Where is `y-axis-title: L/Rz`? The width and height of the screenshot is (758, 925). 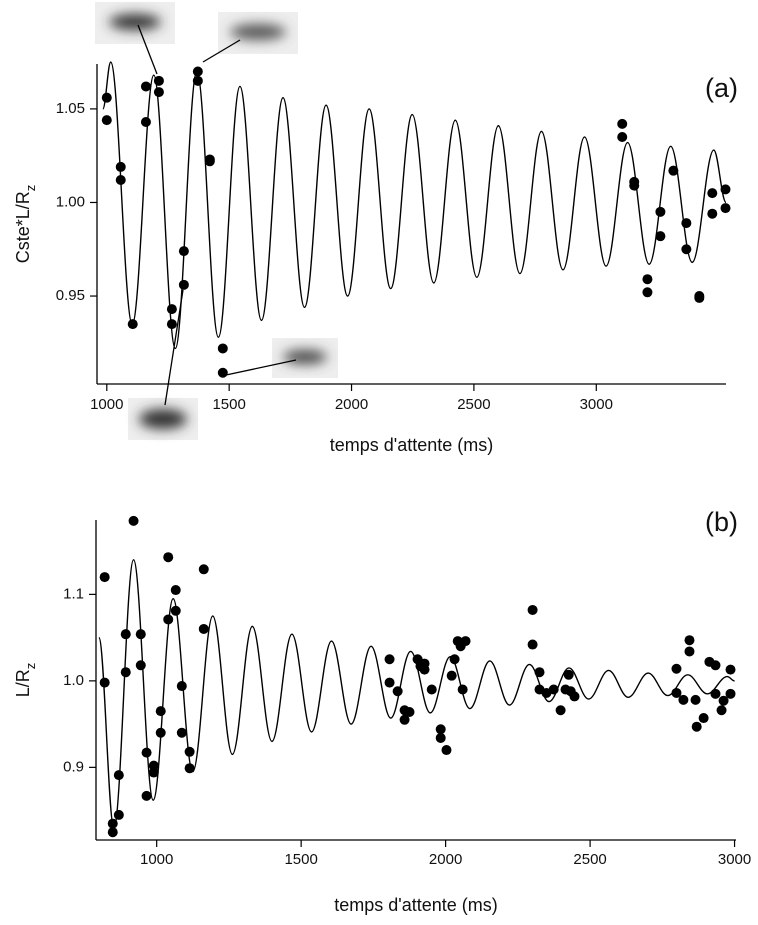 y-axis-title: L/Rz is located at coordinates (25, 680).